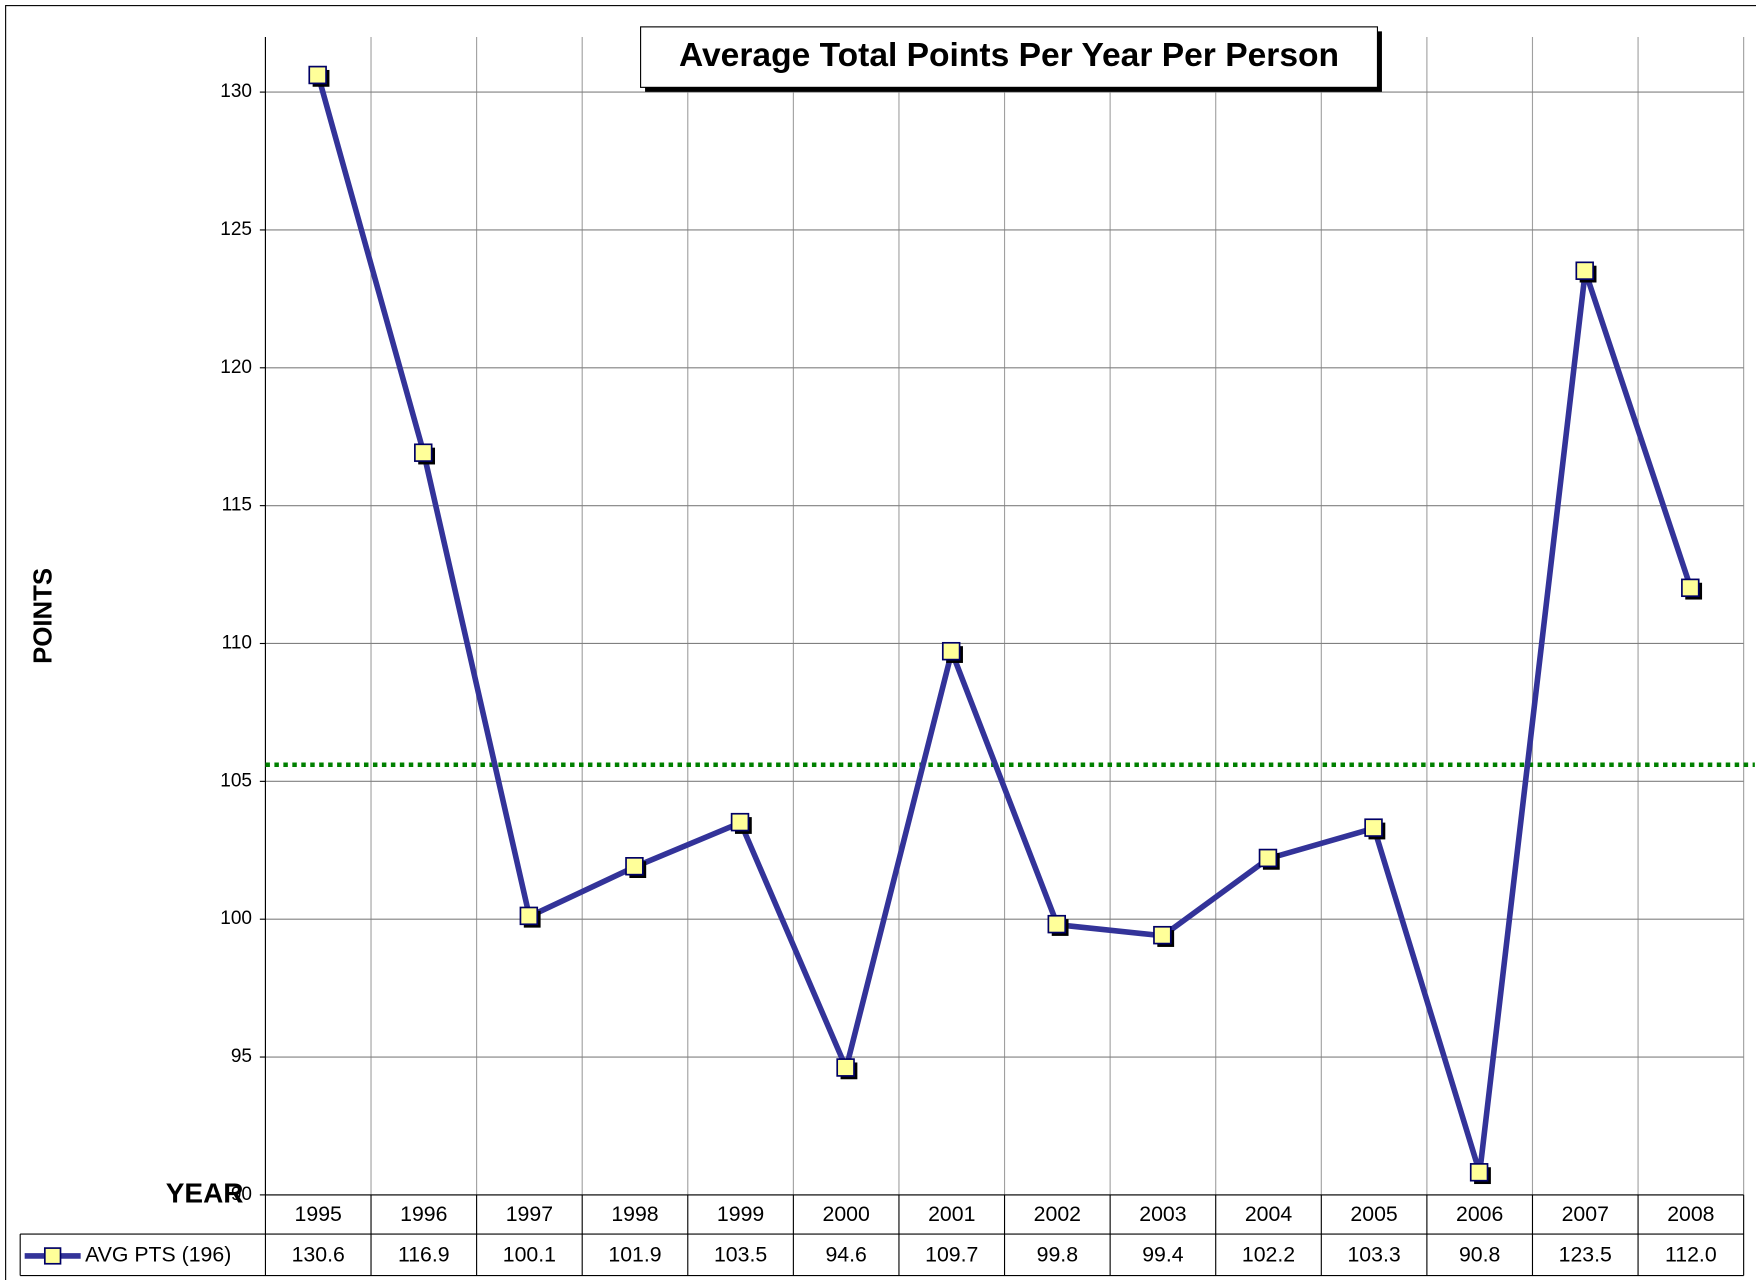  Describe the element at coordinates (236, 91) in the screenshot. I see `y-tick-label: 130` at that location.